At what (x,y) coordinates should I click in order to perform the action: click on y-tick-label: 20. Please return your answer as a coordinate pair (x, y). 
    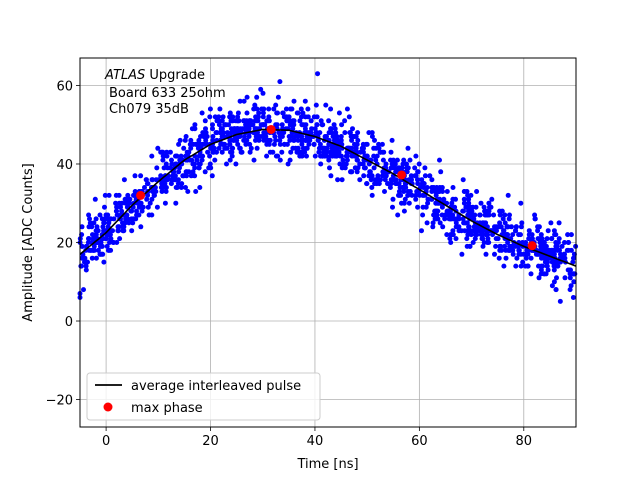
    Looking at the image, I should click on (64, 244).